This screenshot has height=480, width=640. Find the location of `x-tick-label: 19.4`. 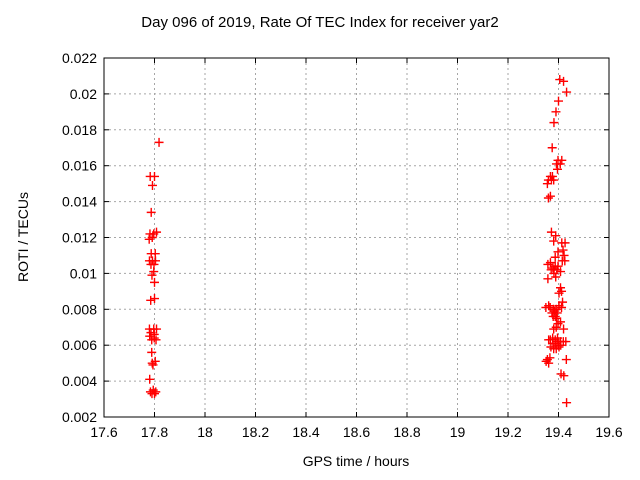

x-tick-label: 19.4 is located at coordinates (558, 432).